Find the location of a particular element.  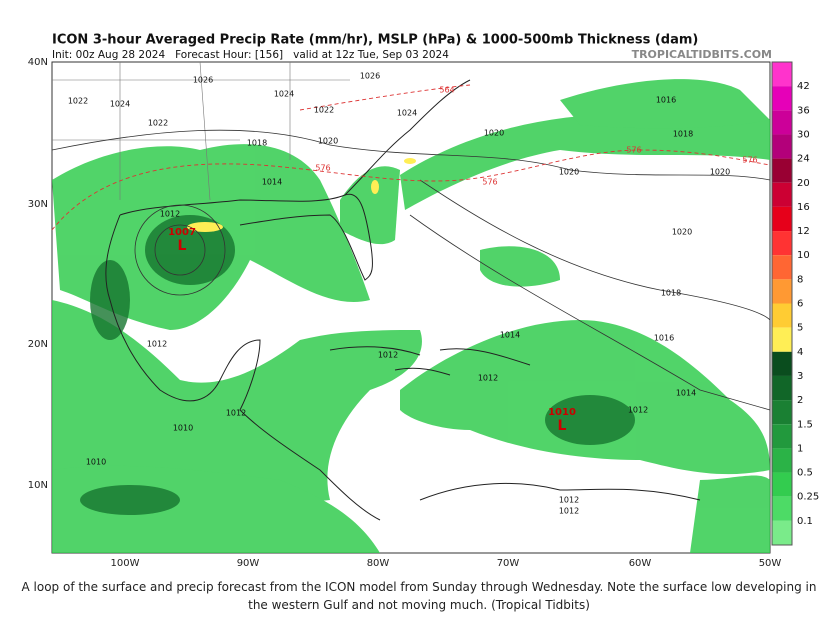

lon-label: 50W is located at coordinates (770, 563).